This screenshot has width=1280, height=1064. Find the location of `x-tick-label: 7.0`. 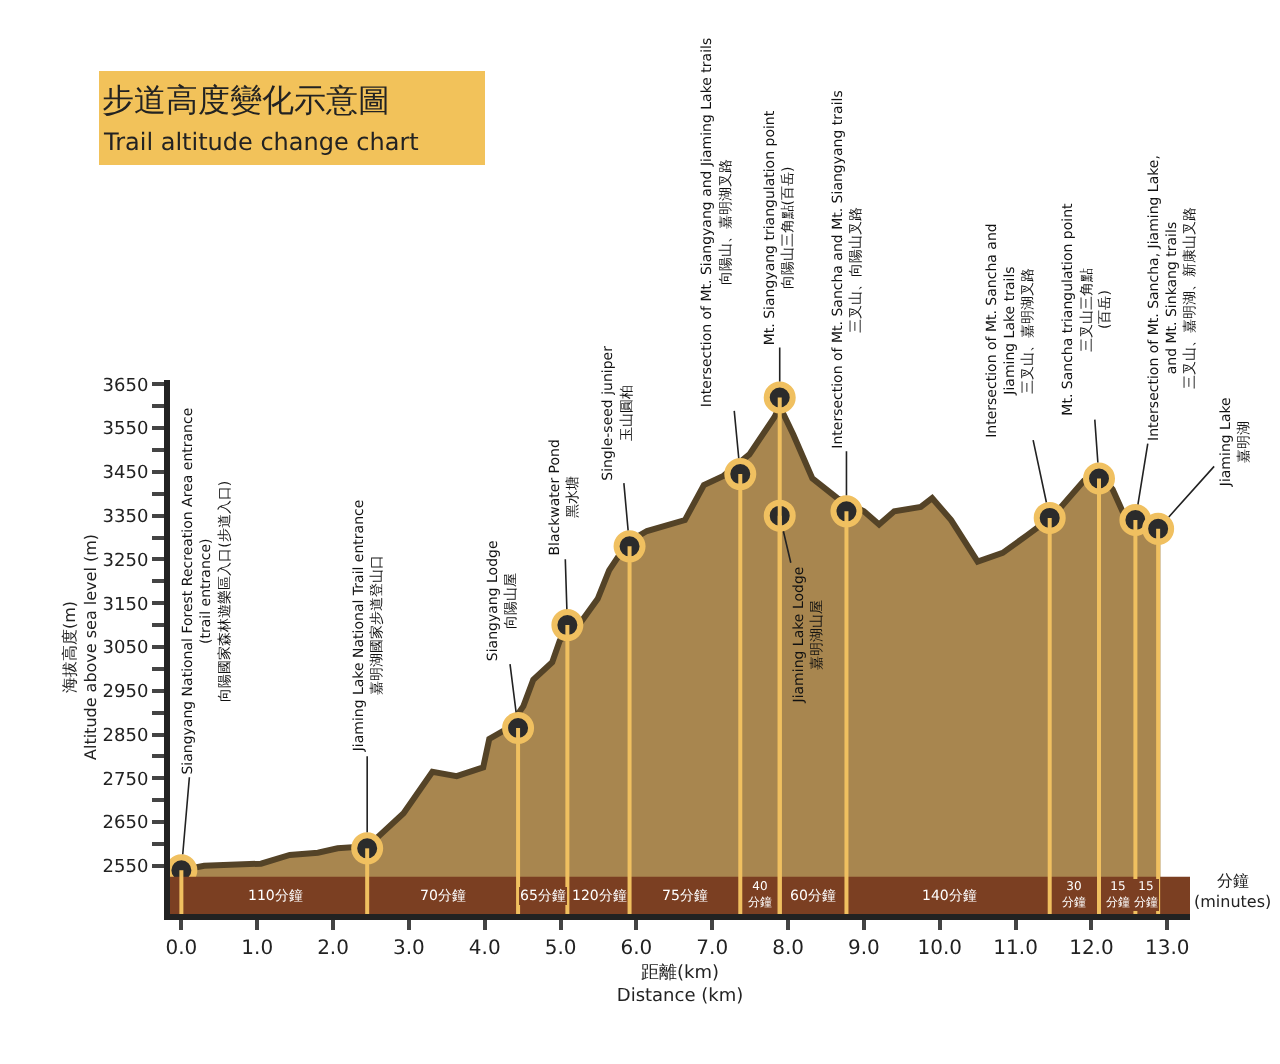

x-tick-label: 7.0 is located at coordinates (712, 949).